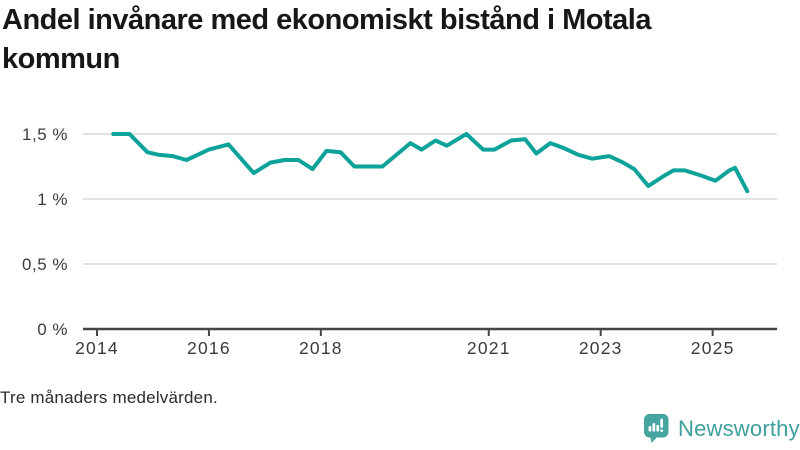 The height and width of the screenshot is (450, 800). What do you see at coordinates (45, 264) in the screenshot?
I see `y-tick-label: 0,5 %` at bounding box center [45, 264].